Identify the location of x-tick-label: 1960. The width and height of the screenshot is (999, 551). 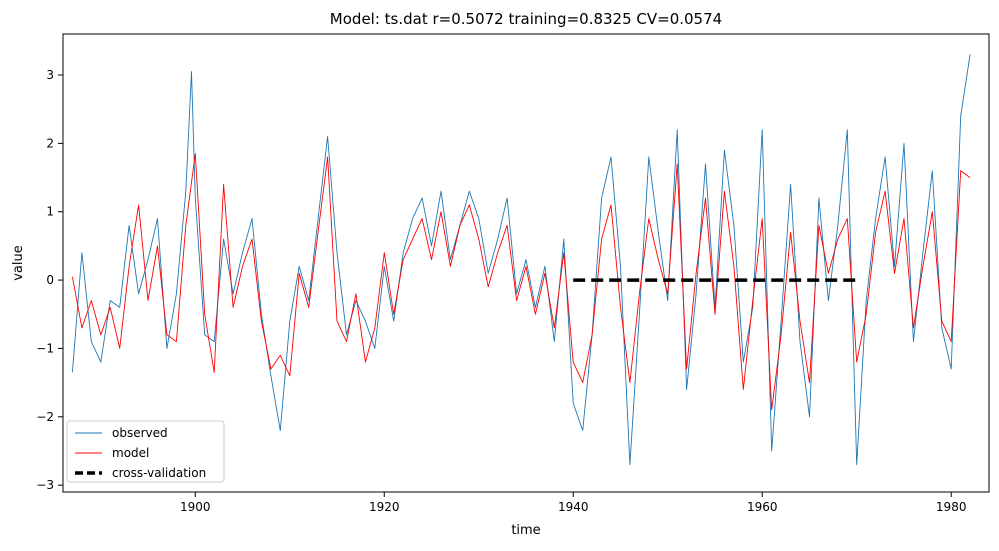
(762, 507).